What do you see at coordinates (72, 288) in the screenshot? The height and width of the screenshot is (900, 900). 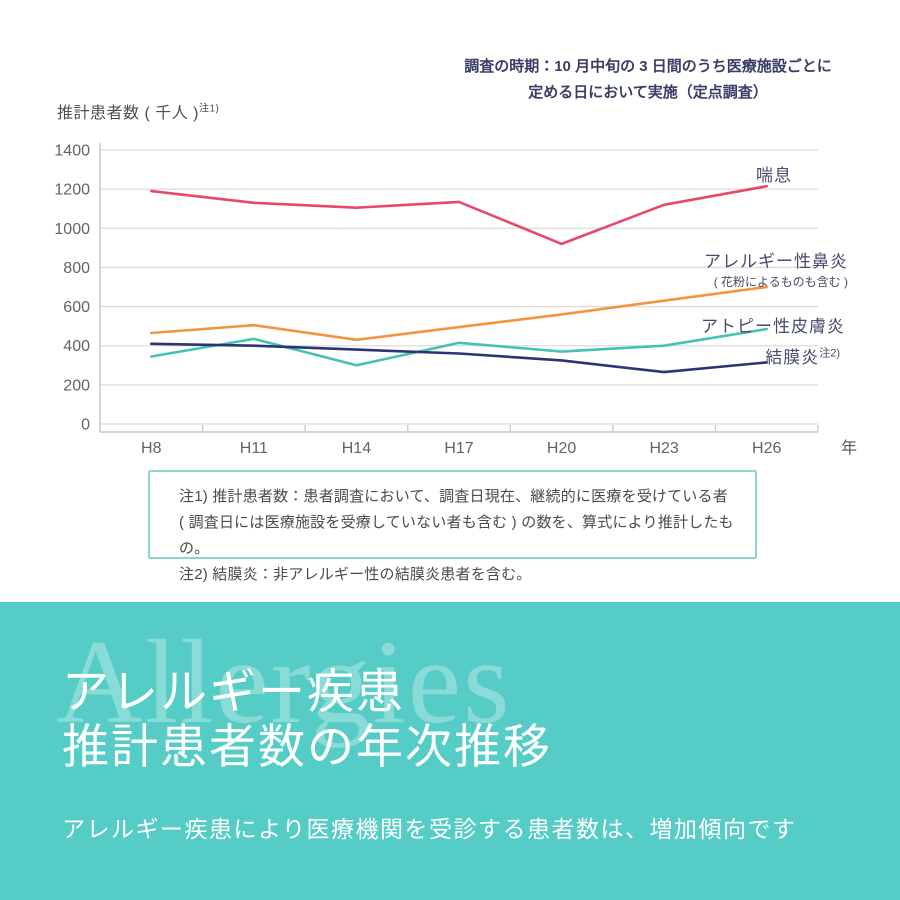 I see `y-tick-labels: 0 200 400 600 800 1000 1200 1400` at bounding box center [72, 288].